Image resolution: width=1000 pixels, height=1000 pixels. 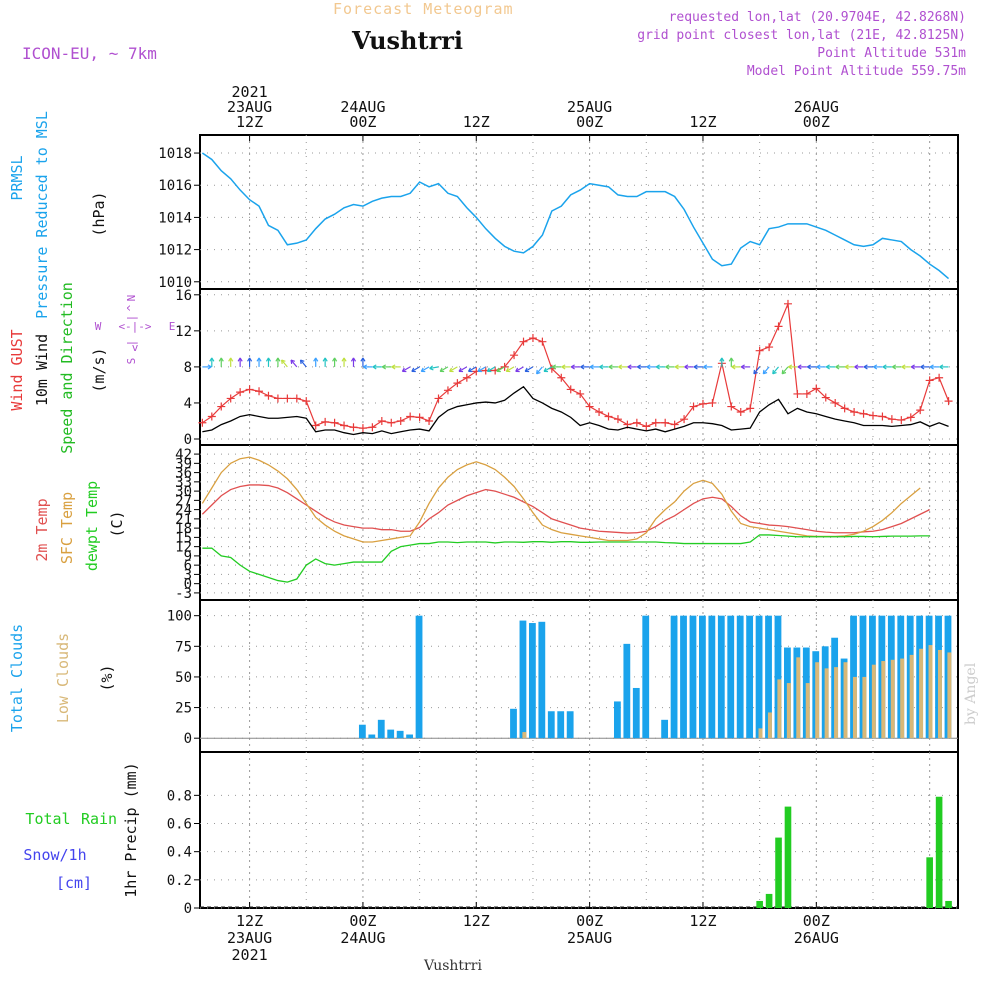 What do you see at coordinates (188, 575) in the screenshot?
I see `y-tick-label: 3` at bounding box center [188, 575].